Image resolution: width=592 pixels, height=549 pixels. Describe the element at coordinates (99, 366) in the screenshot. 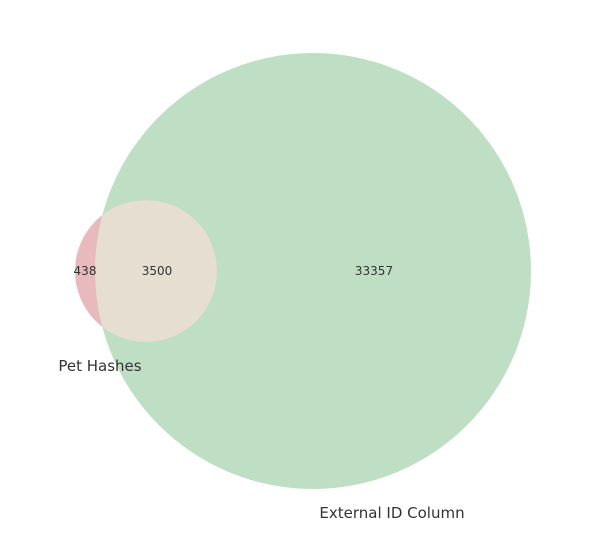

I see `set-label-a: Pet Hashes` at that location.